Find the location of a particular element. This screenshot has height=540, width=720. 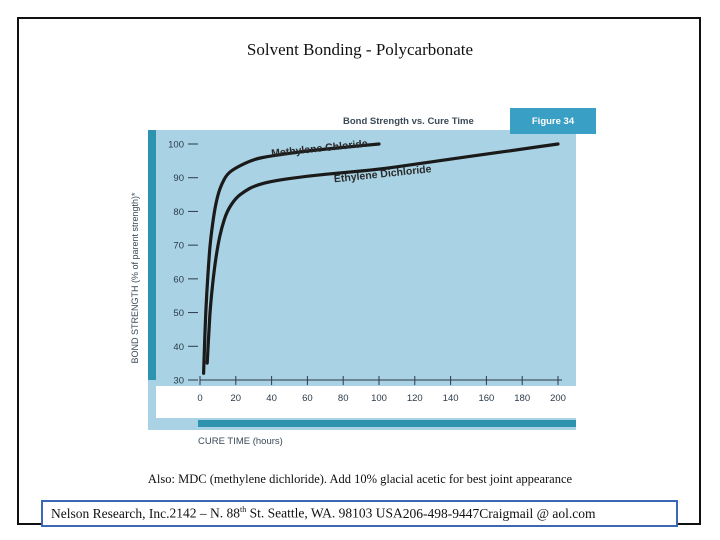

x-tick-label: 20 is located at coordinates (236, 398).